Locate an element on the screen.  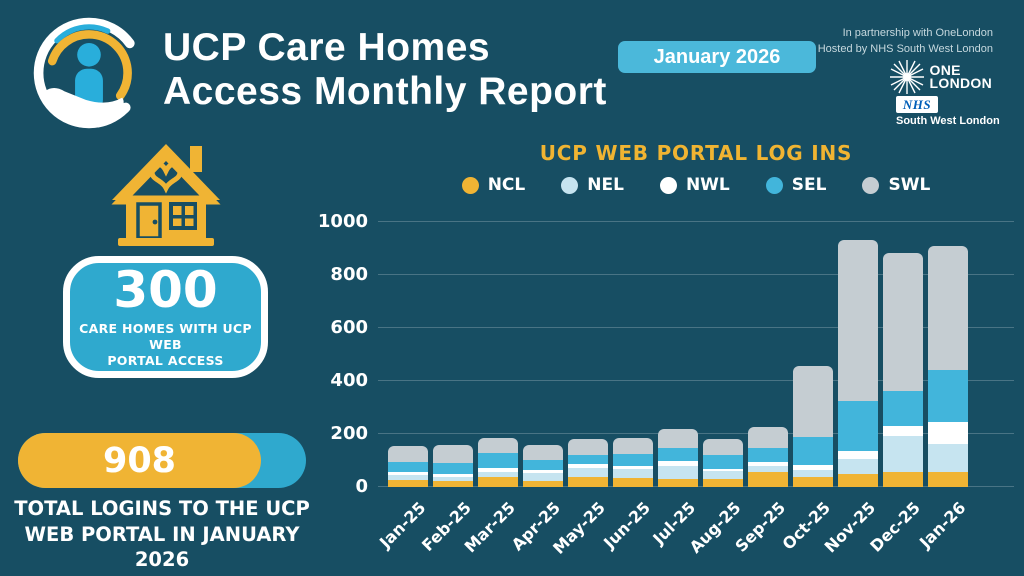
y-axis-label: 800 is located at coordinates (349, 274).